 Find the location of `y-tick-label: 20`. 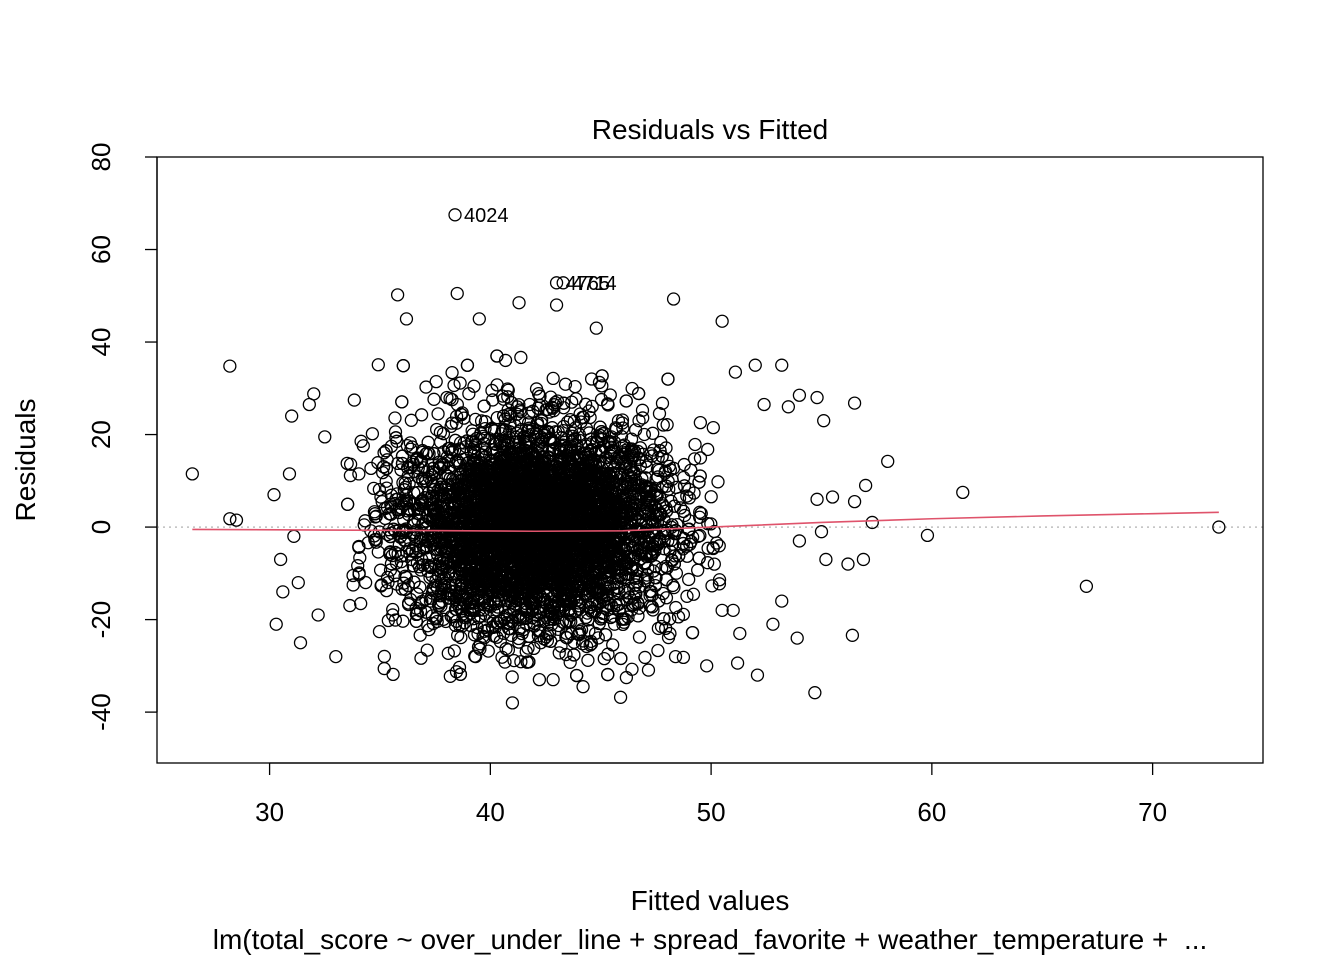

y-tick-label: 20 is located at coordinates (101, 434).